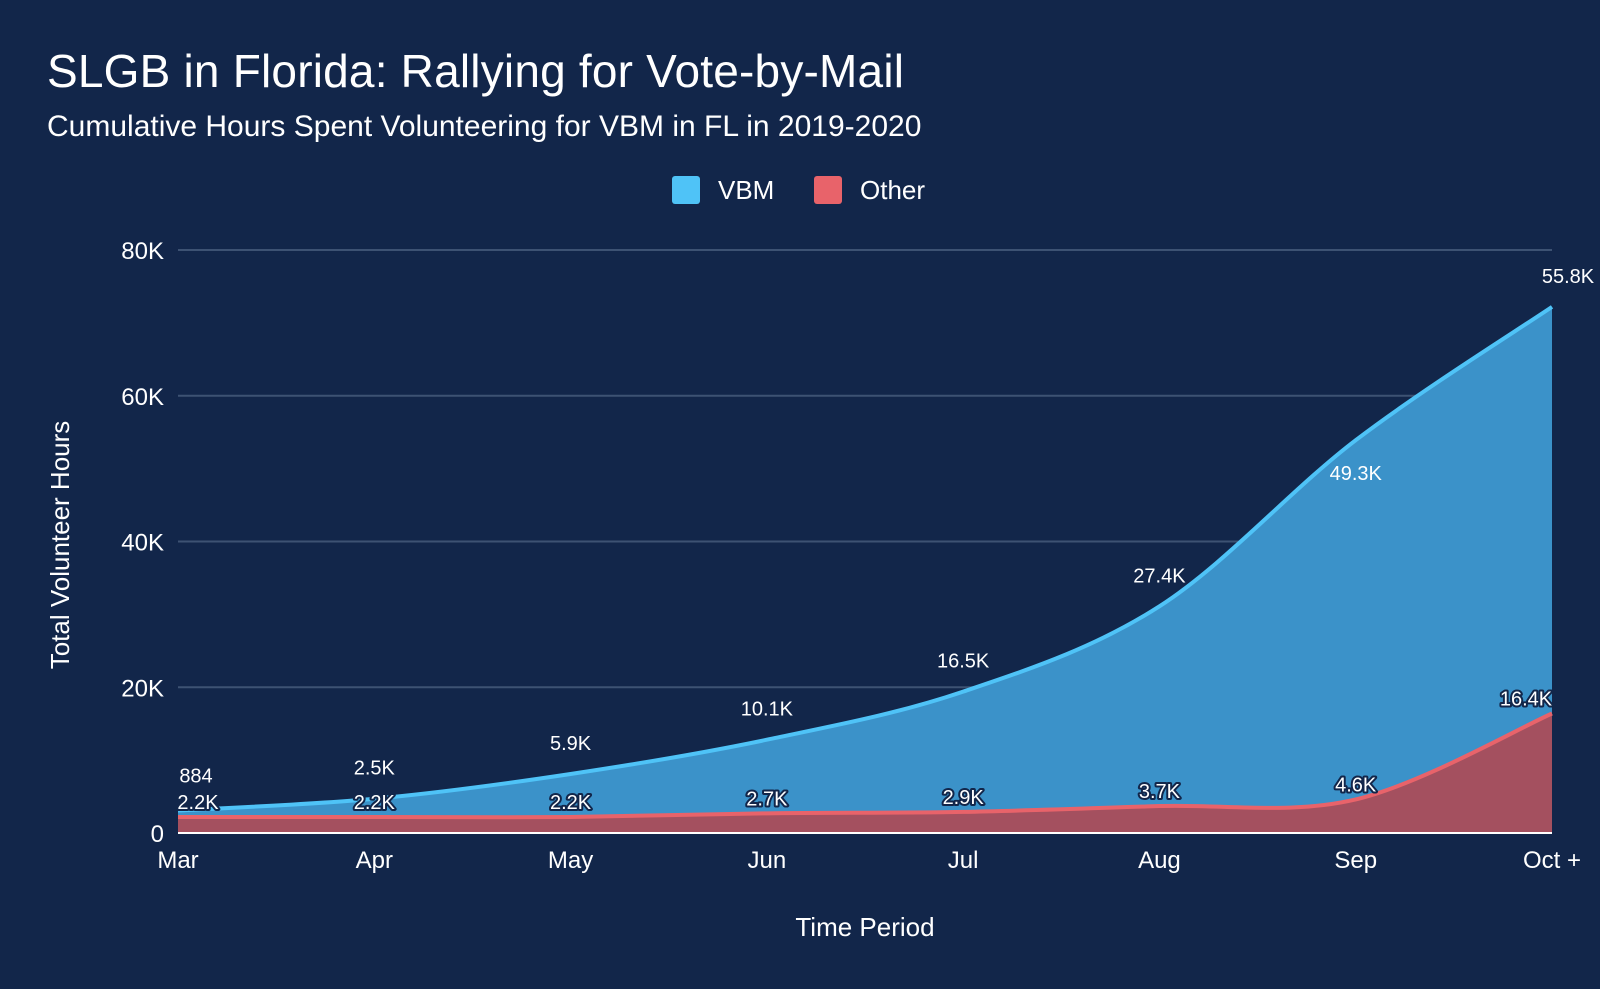 This screenshot has width=1600, height=989. What do you see at coordinates (767, 860) in the screenshot?
I see `x-tick-label: Jun` at bounding box center [767, 860].